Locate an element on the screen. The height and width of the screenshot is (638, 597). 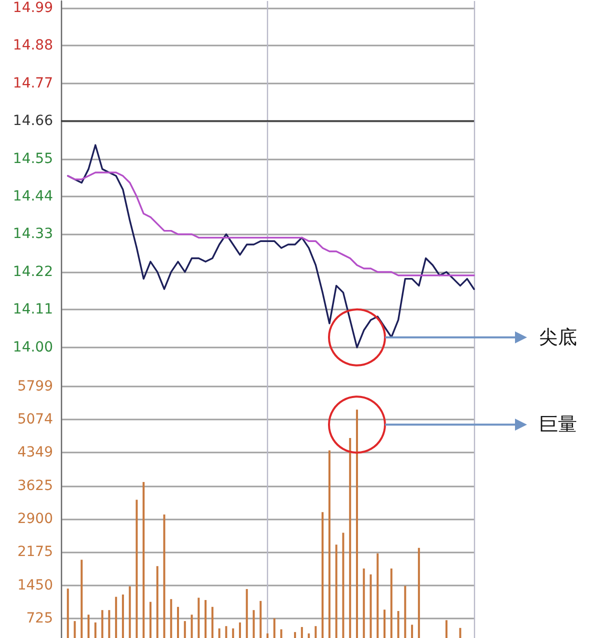
y-tick-label: 14.55 is located at coordinates (32, 158).